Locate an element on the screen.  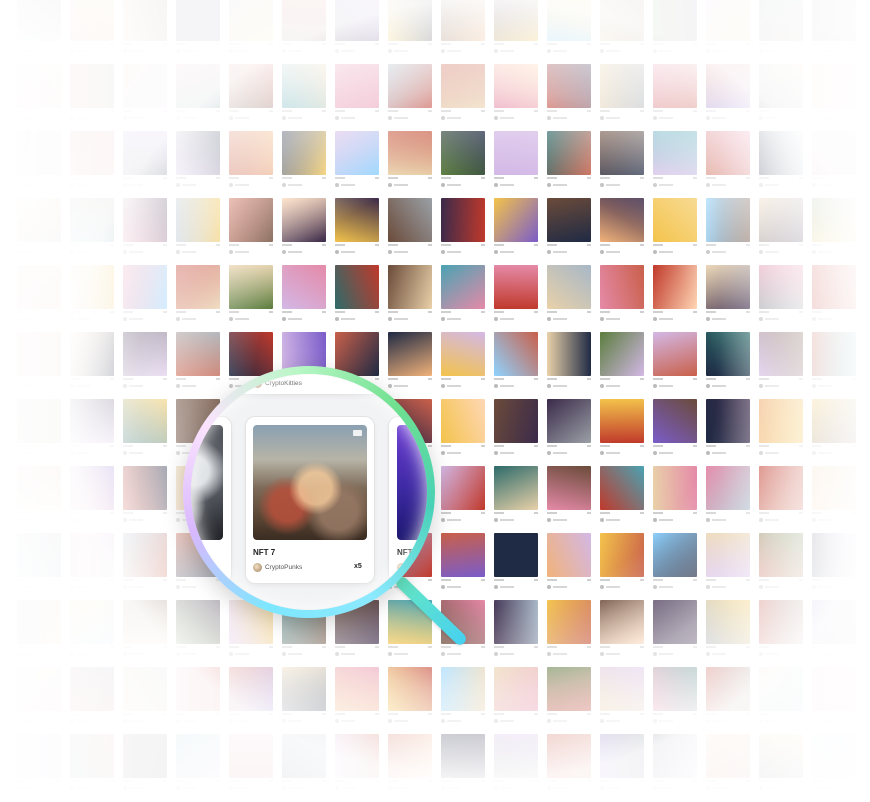
nft-card-main: NFT 7 CryptoPunks x5 is located at coordinates (310, 500).